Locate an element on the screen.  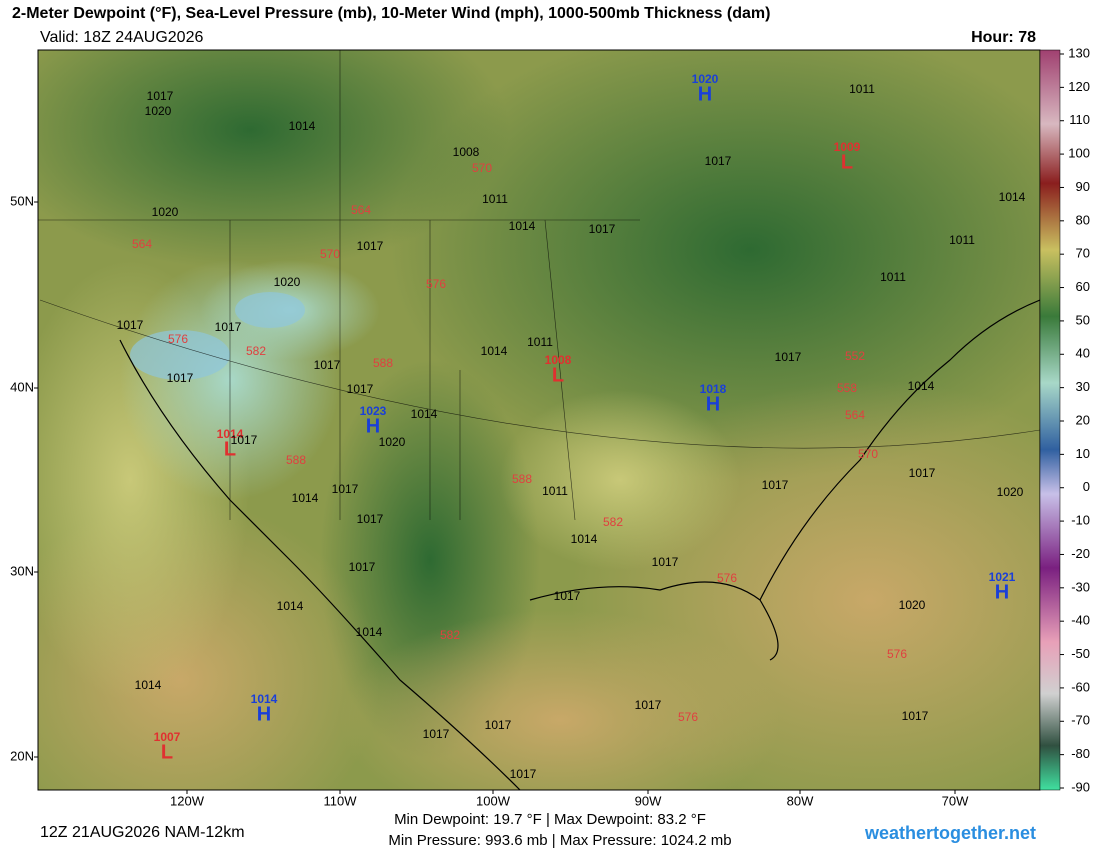
thickness-label: 552 is located at coordinates (855, 356).